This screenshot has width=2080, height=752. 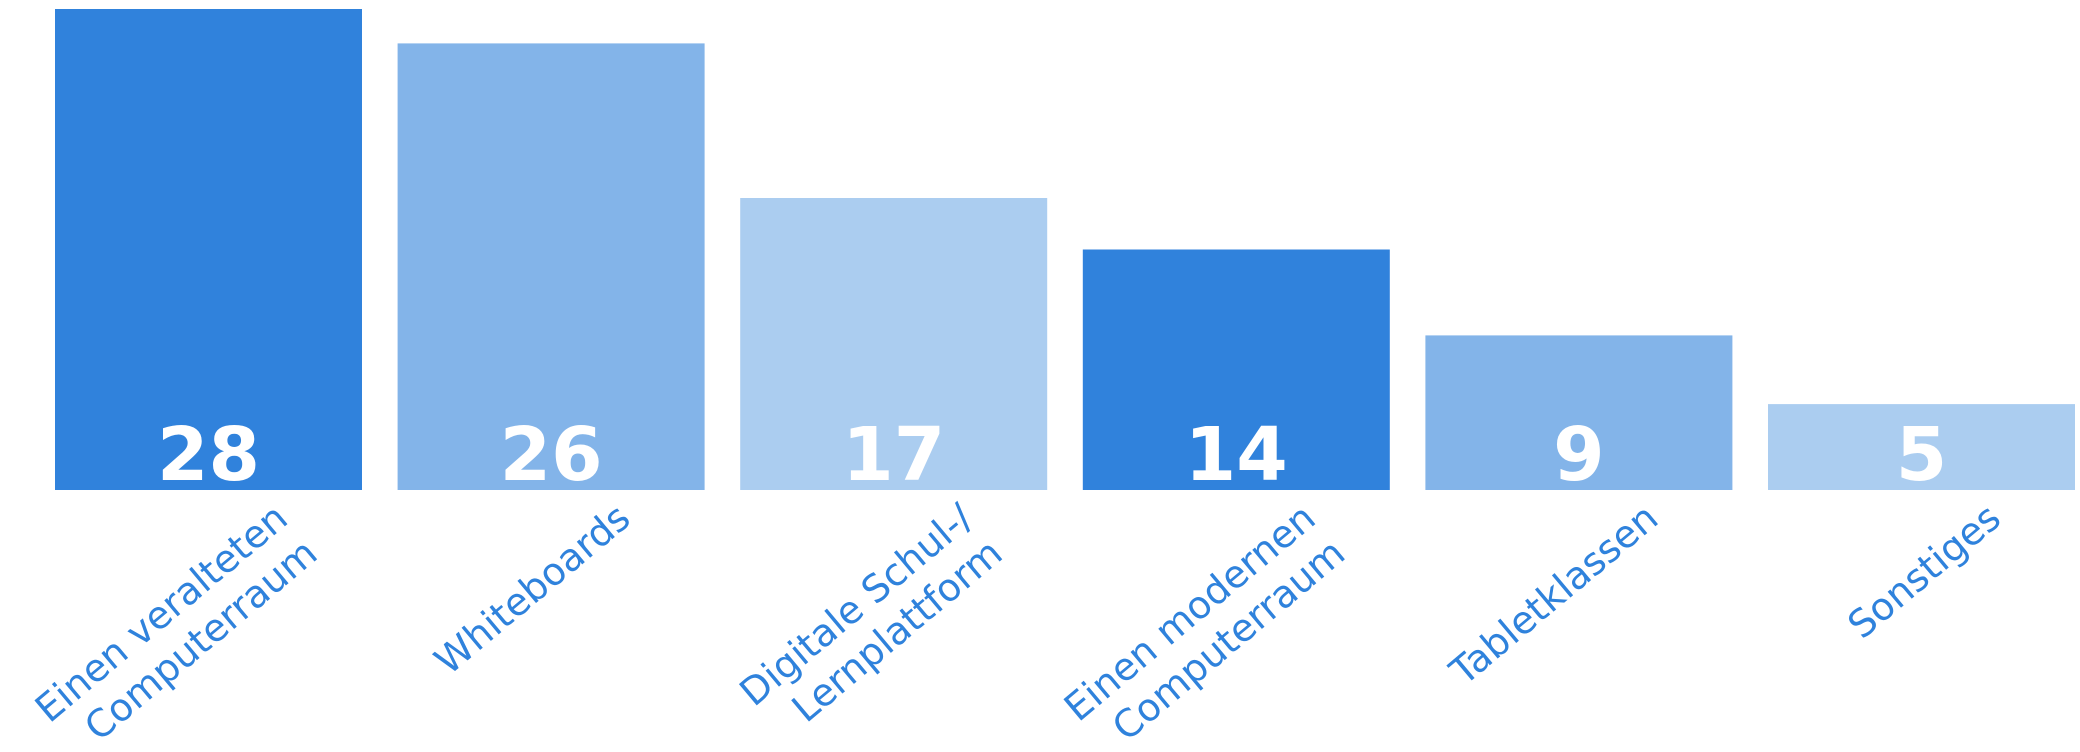 I want to click on category-label-2-line-1: Whiteboards, so click(x=532, y=589).